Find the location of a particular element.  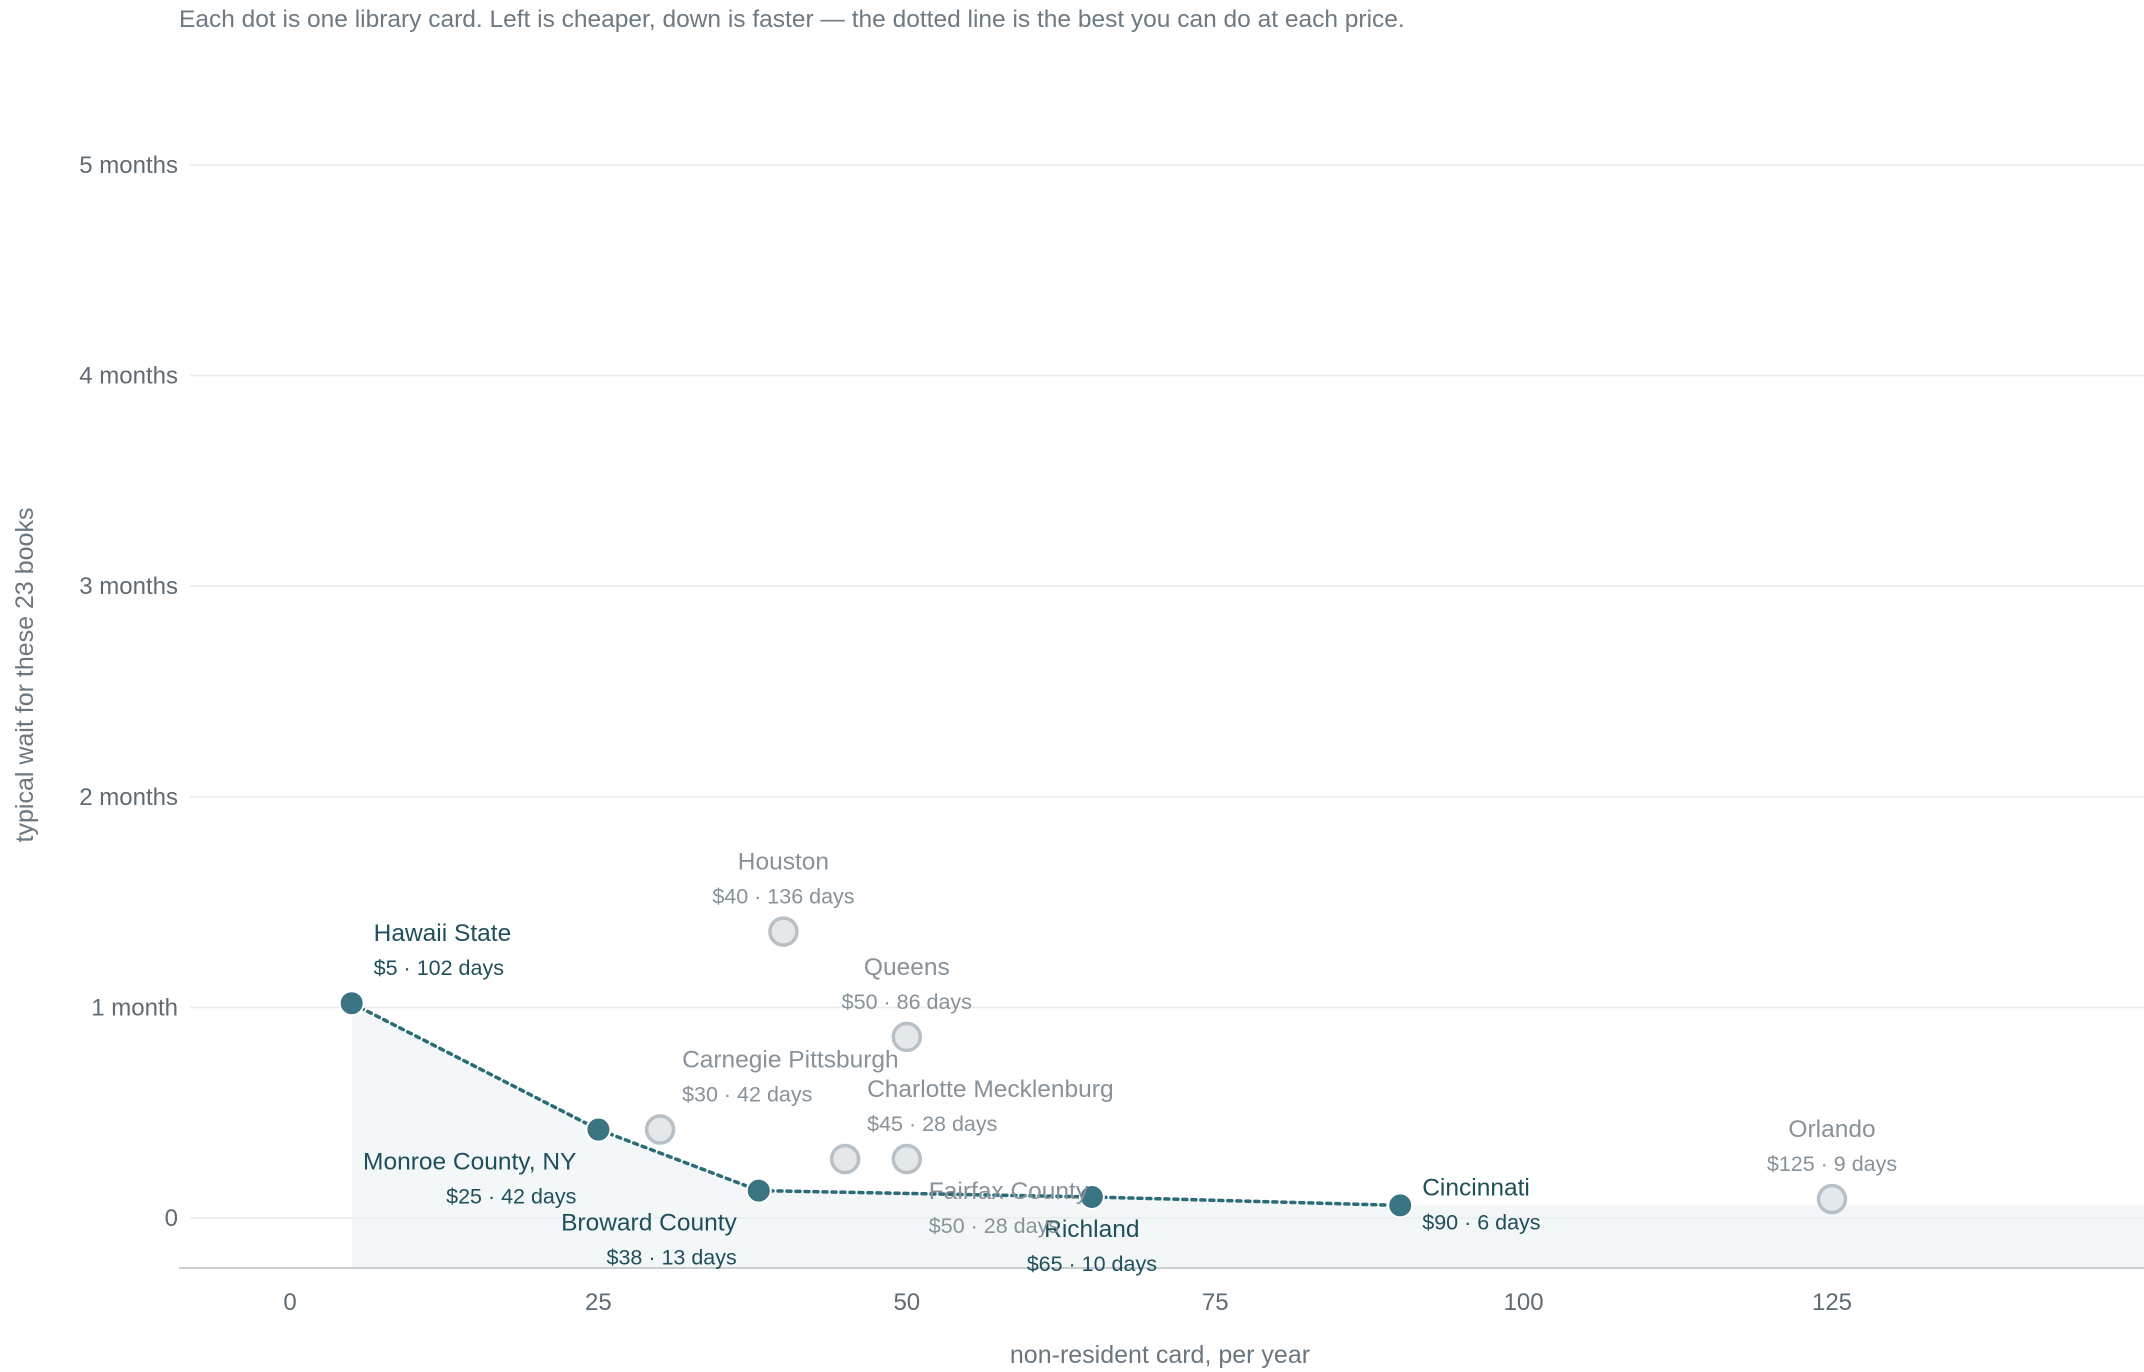

point-cincinnati is located at coordinates (1400, 1205).